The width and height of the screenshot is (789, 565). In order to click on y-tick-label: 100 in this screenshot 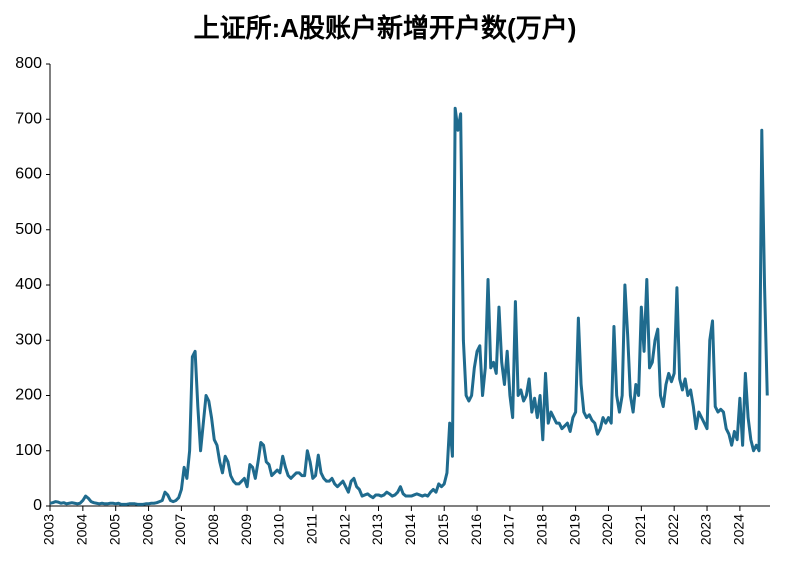, I will do `click(28, 450)`.